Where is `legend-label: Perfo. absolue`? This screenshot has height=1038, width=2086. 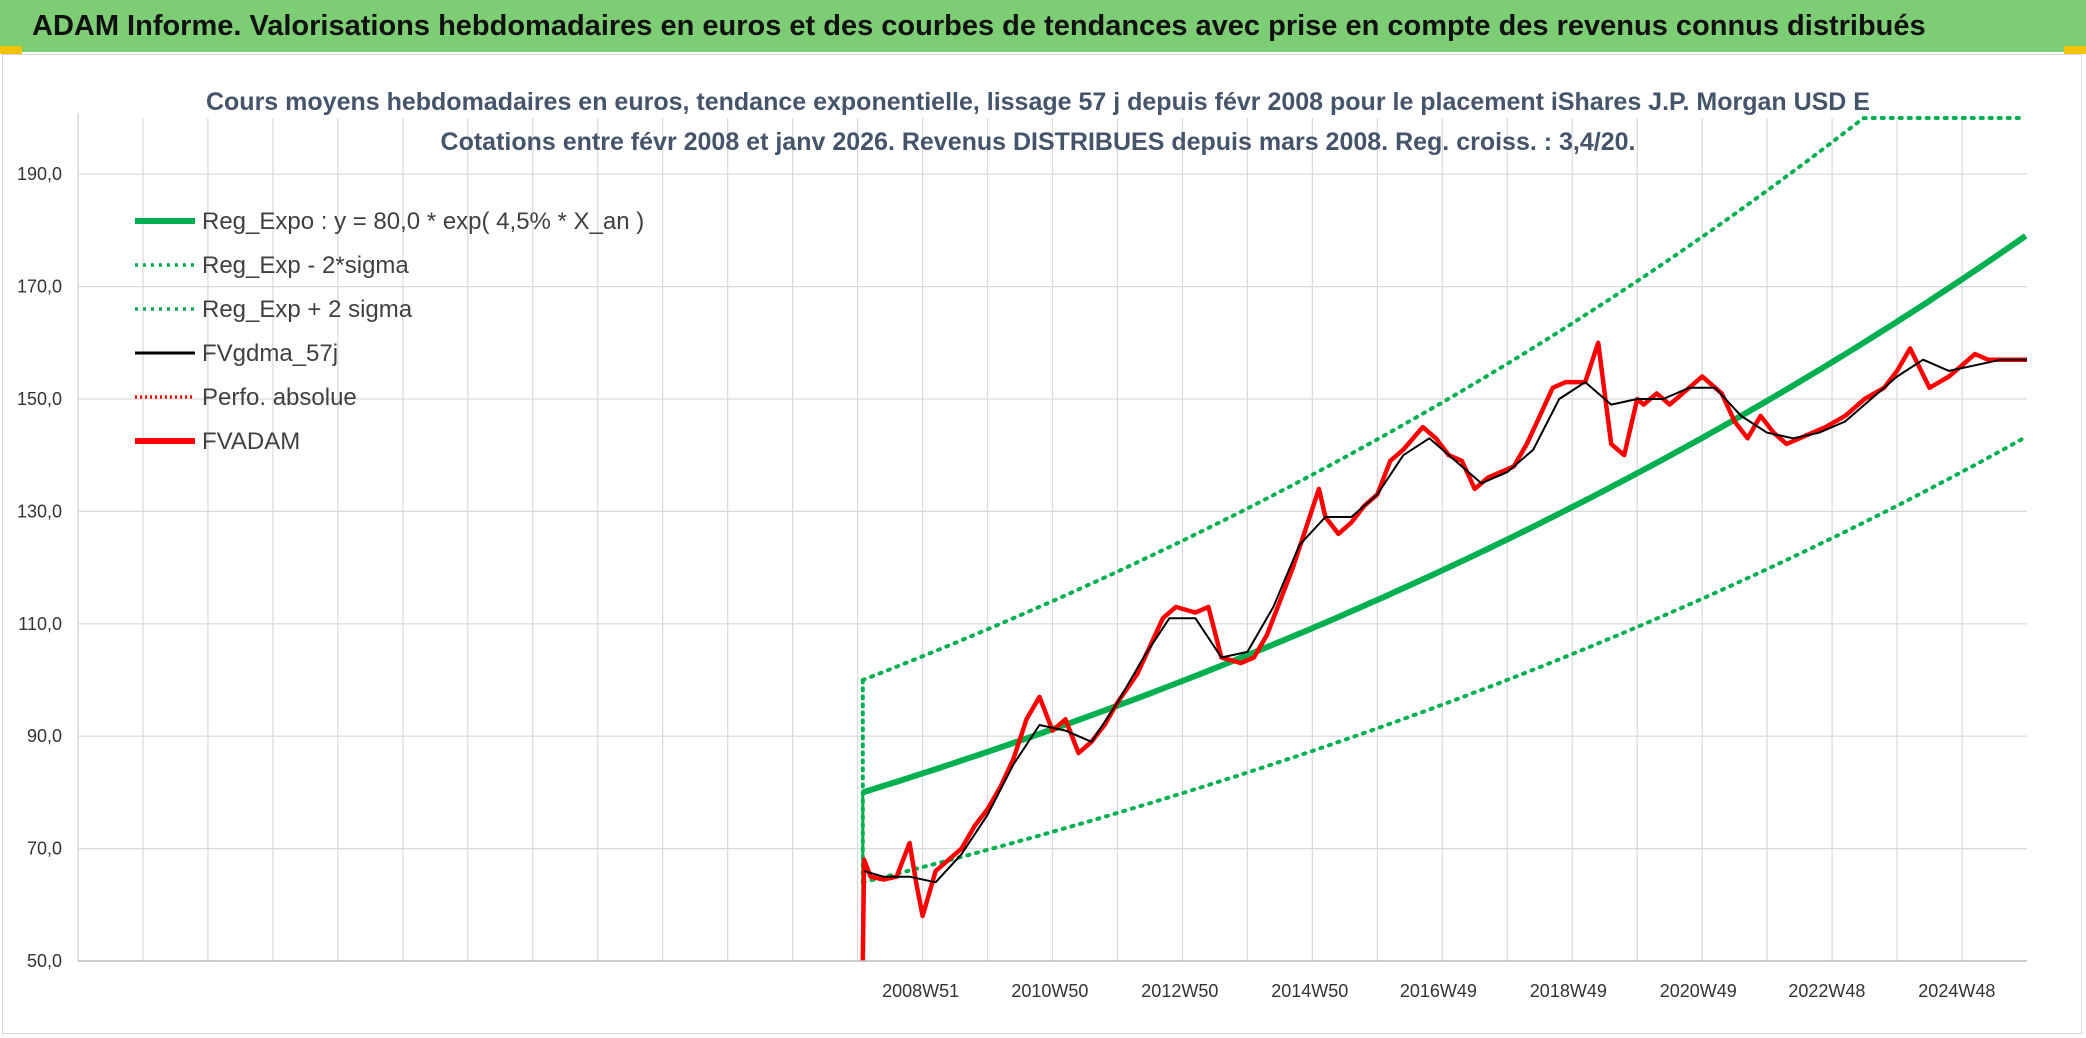
legend-label: Perfo. absolue is located at coordinates (279, 397).